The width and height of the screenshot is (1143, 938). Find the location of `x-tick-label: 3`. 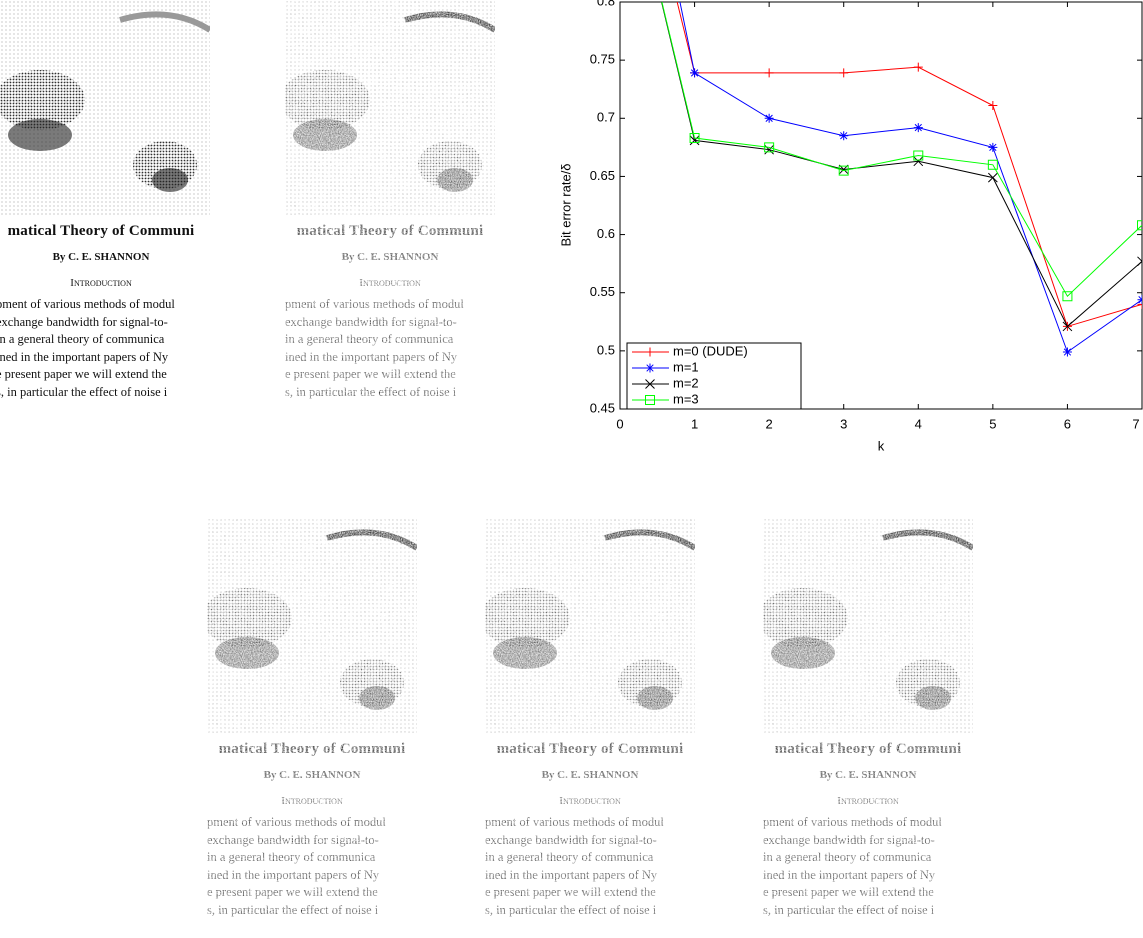

x-tick-label: 3 is located at coordinates (843, 423).